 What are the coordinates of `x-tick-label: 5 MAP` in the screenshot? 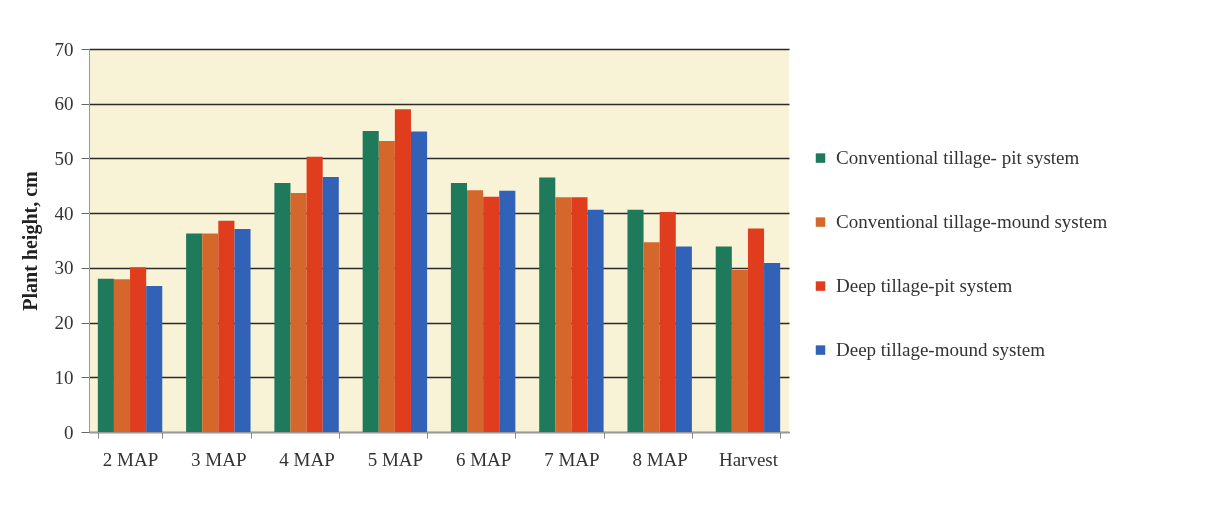 It's located at (395, 459).